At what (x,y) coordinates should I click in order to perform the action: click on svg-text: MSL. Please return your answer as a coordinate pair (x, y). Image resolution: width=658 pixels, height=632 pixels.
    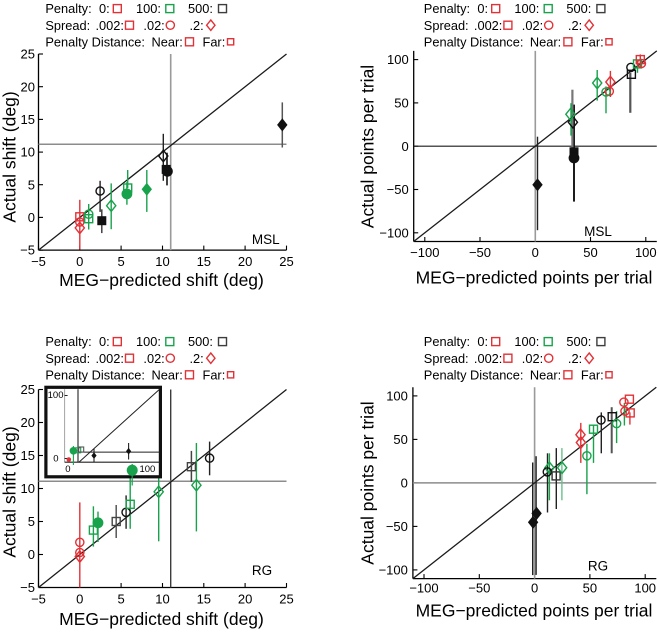
    Looking at the image, I should click on (598, 231).